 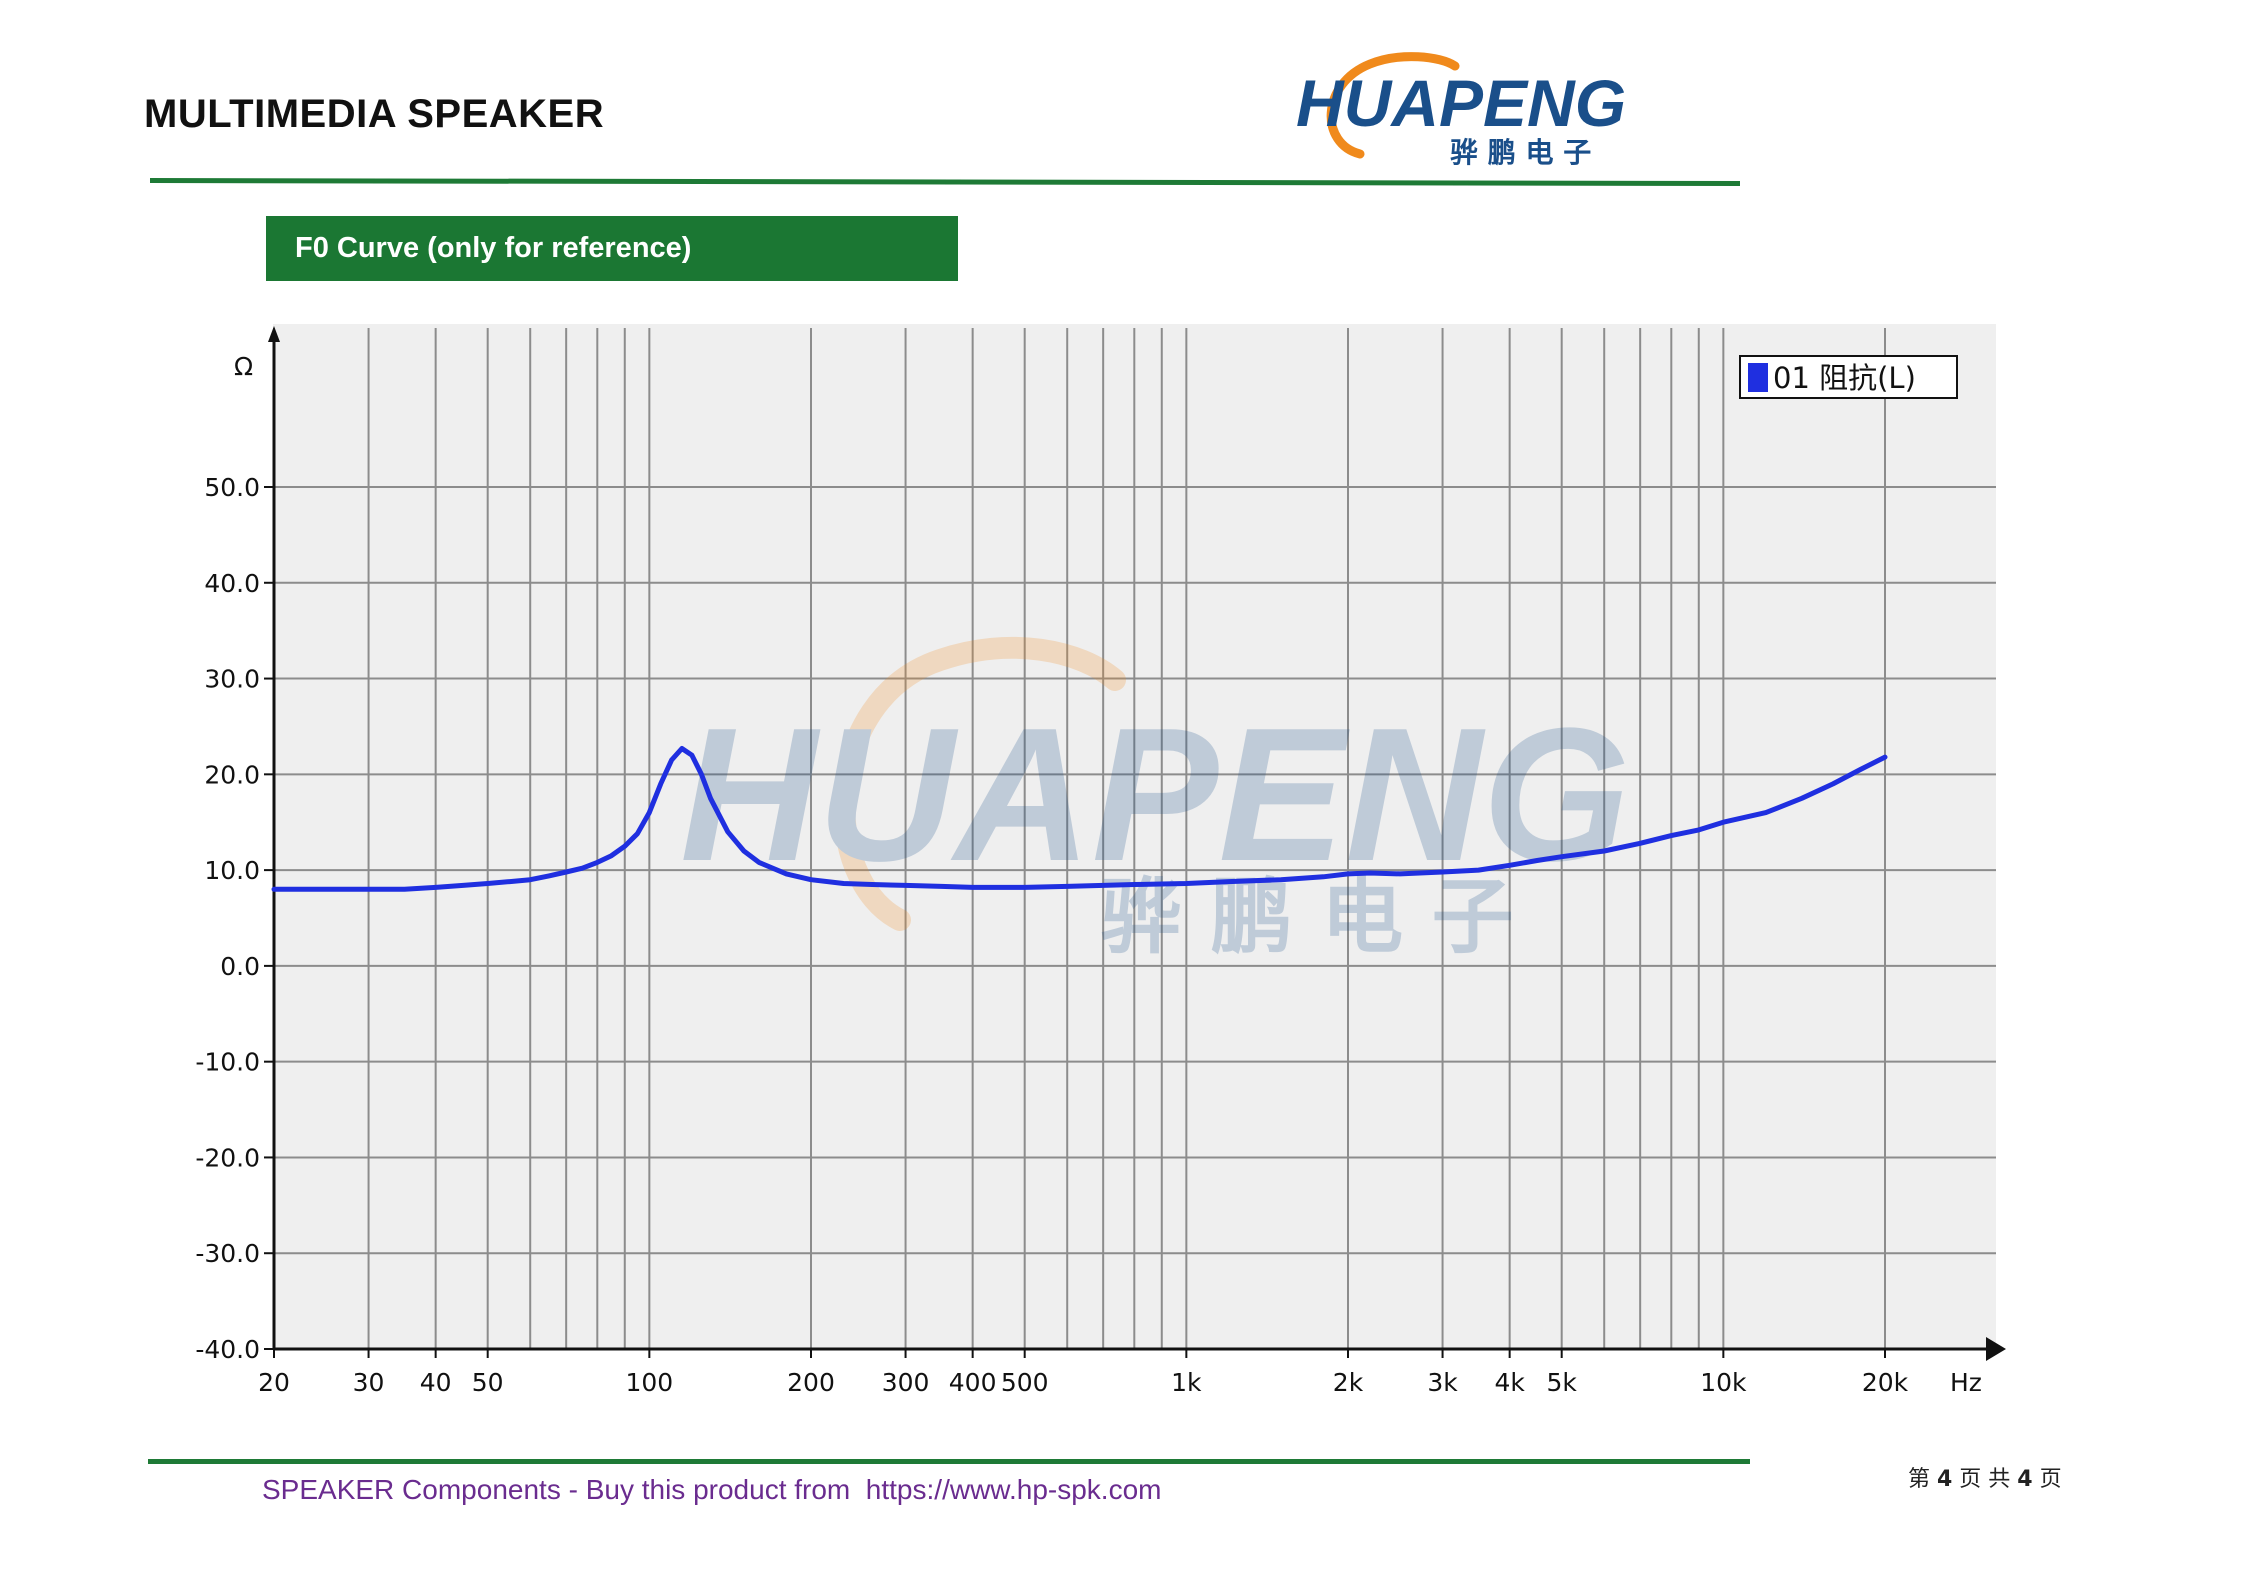 What do you see at coordinates (949, 1461) in the screenshot?
I see `footer-divider` at bounding box center [949, 1461].